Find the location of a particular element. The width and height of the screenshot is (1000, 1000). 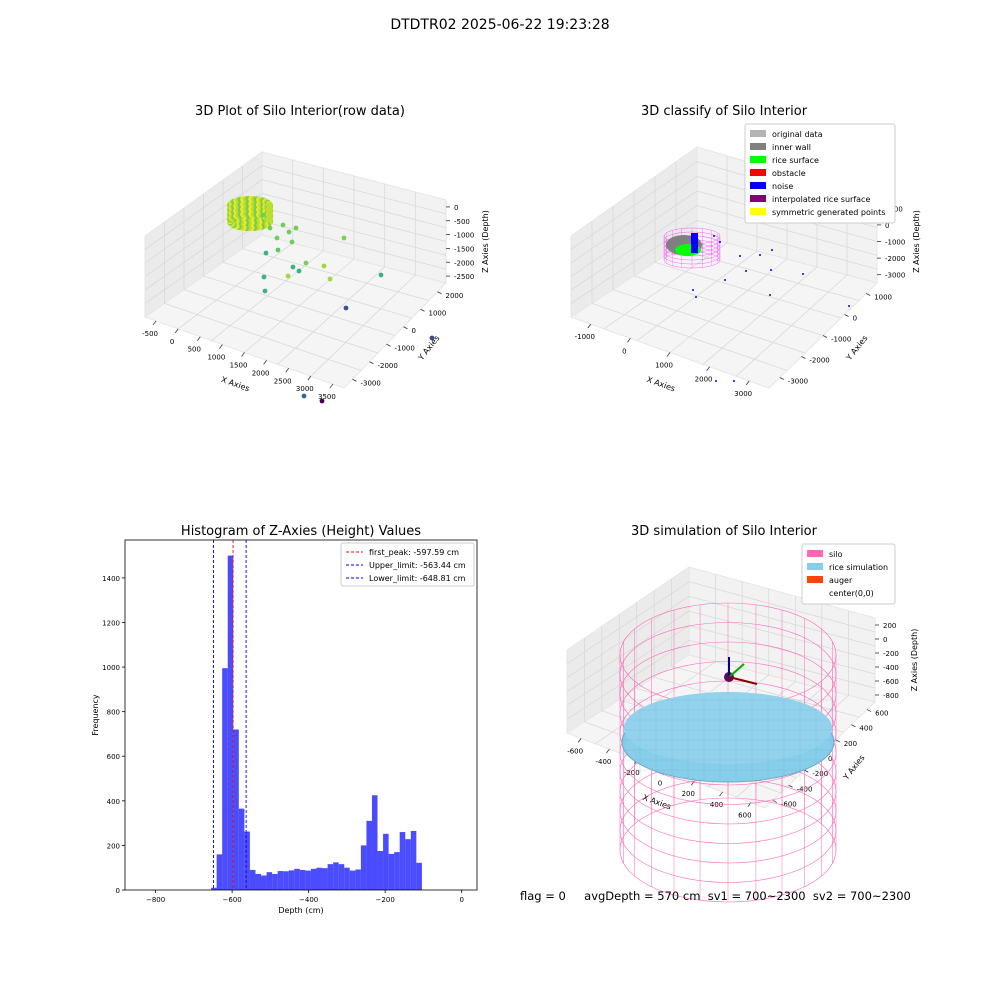

x-tick-label: −400 is located at coordinates (308, 900).